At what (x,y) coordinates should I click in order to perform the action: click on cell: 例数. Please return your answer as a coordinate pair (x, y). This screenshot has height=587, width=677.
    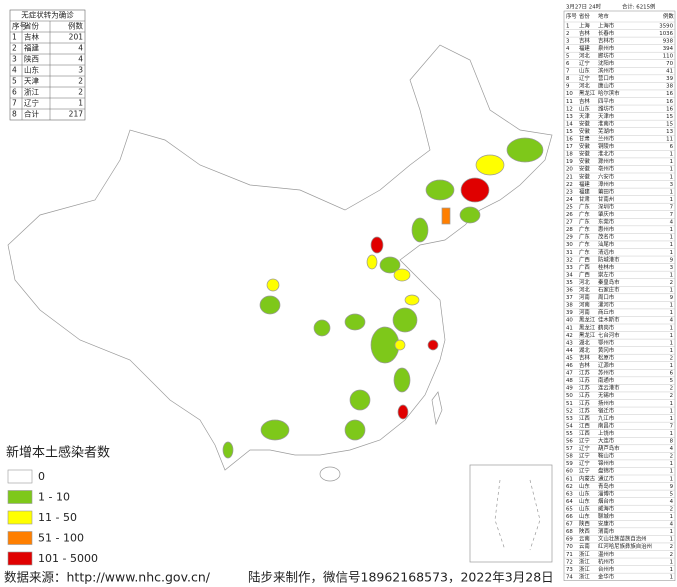
    Looking at the image, I should click on (75, 26).